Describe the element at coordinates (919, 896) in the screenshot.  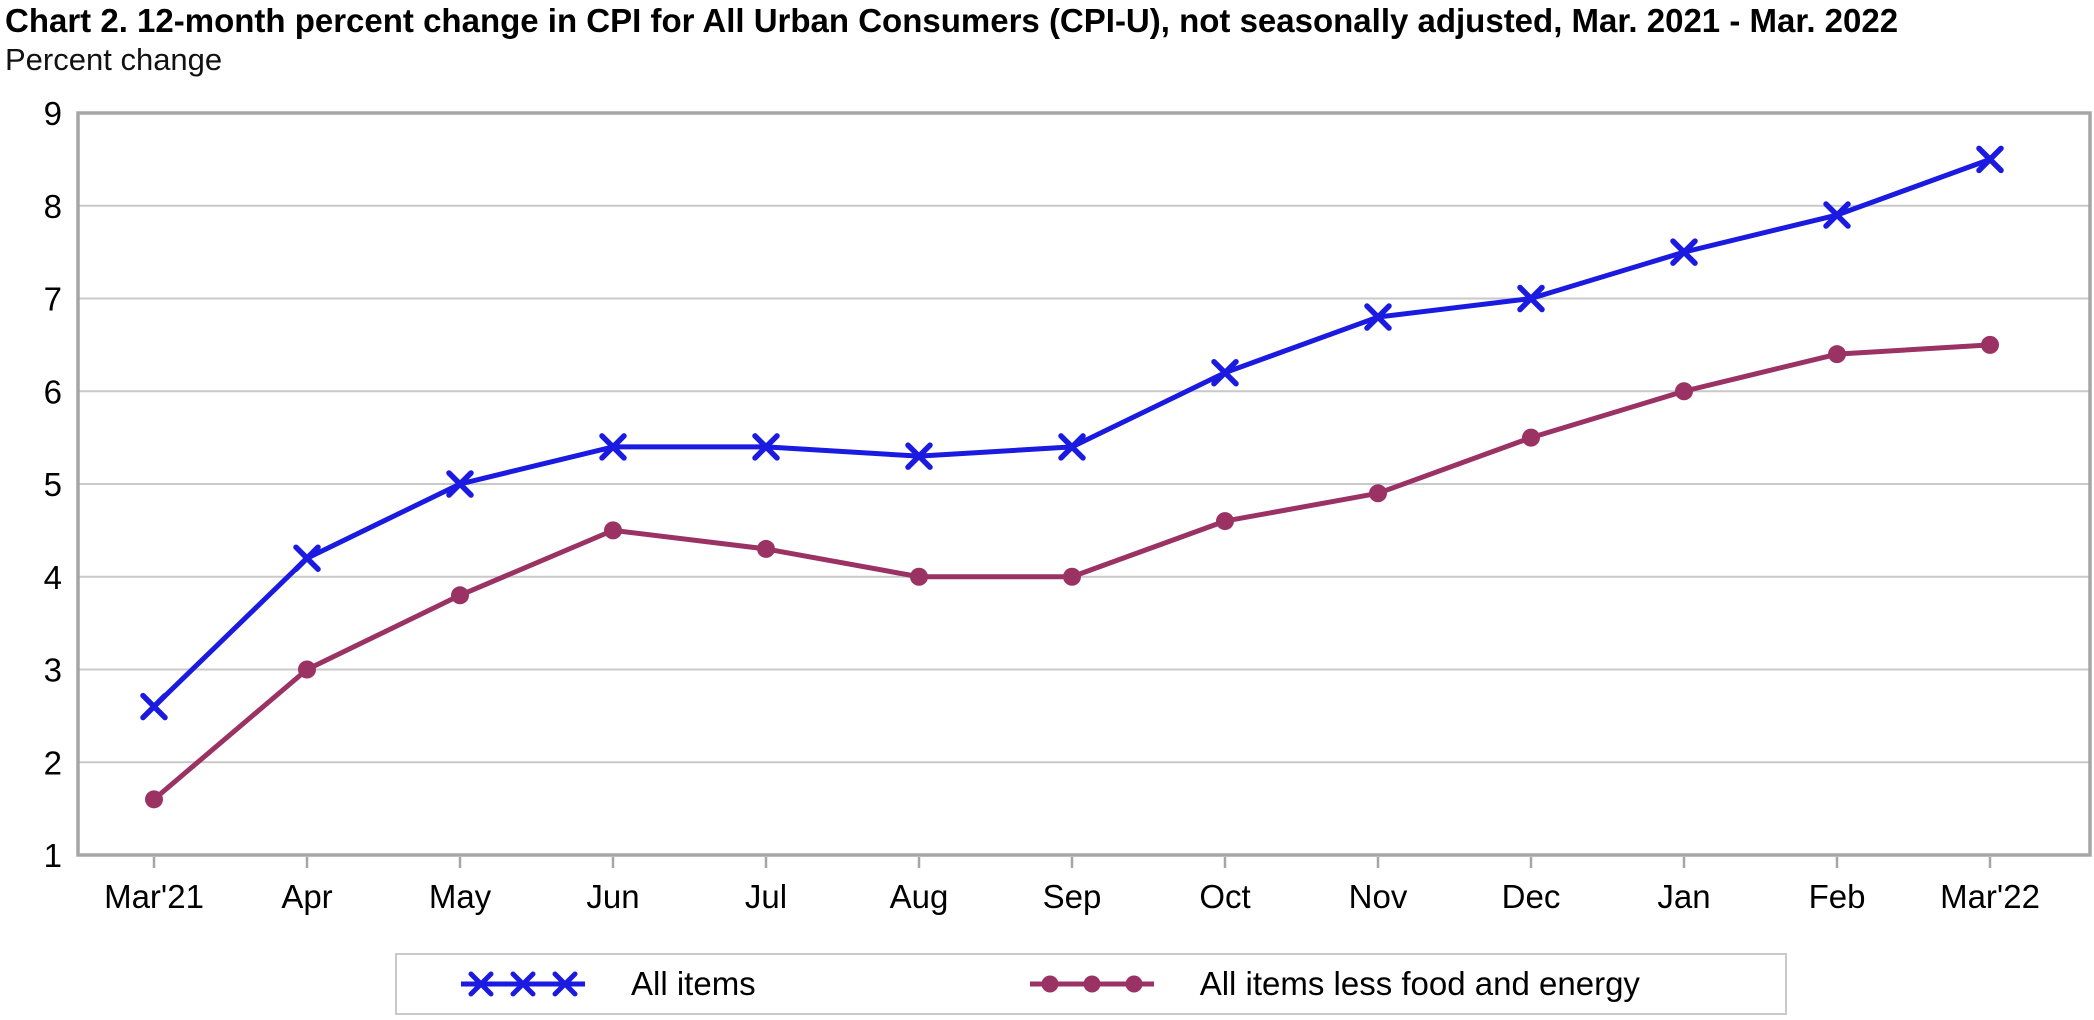
I see `x-axis-tick-label: Aug` at that location.